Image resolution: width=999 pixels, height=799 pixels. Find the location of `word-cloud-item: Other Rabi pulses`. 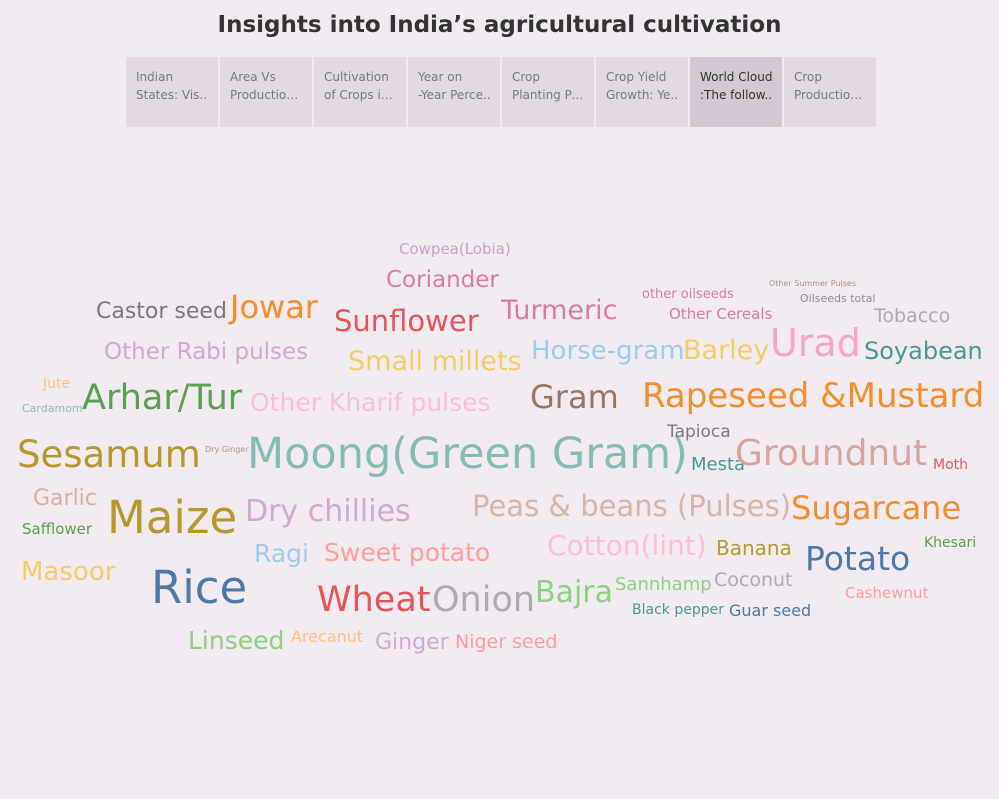

word-cloud-item: Other Rabi pulses is located at coordinates (206, 352).